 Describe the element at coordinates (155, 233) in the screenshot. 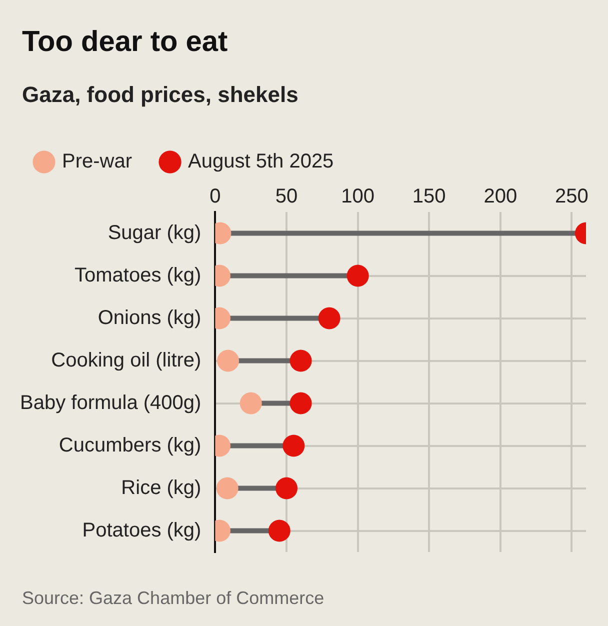

I see `y-tick-label: Sugar (kg)` at that location.